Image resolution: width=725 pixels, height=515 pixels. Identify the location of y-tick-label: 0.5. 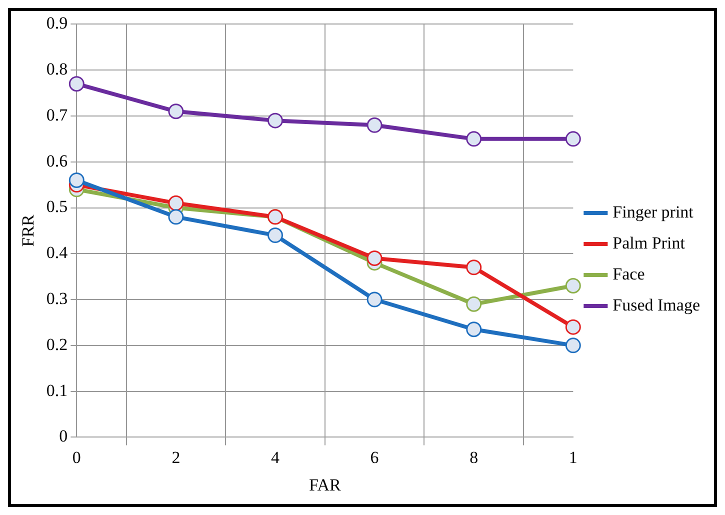
(57, 206).